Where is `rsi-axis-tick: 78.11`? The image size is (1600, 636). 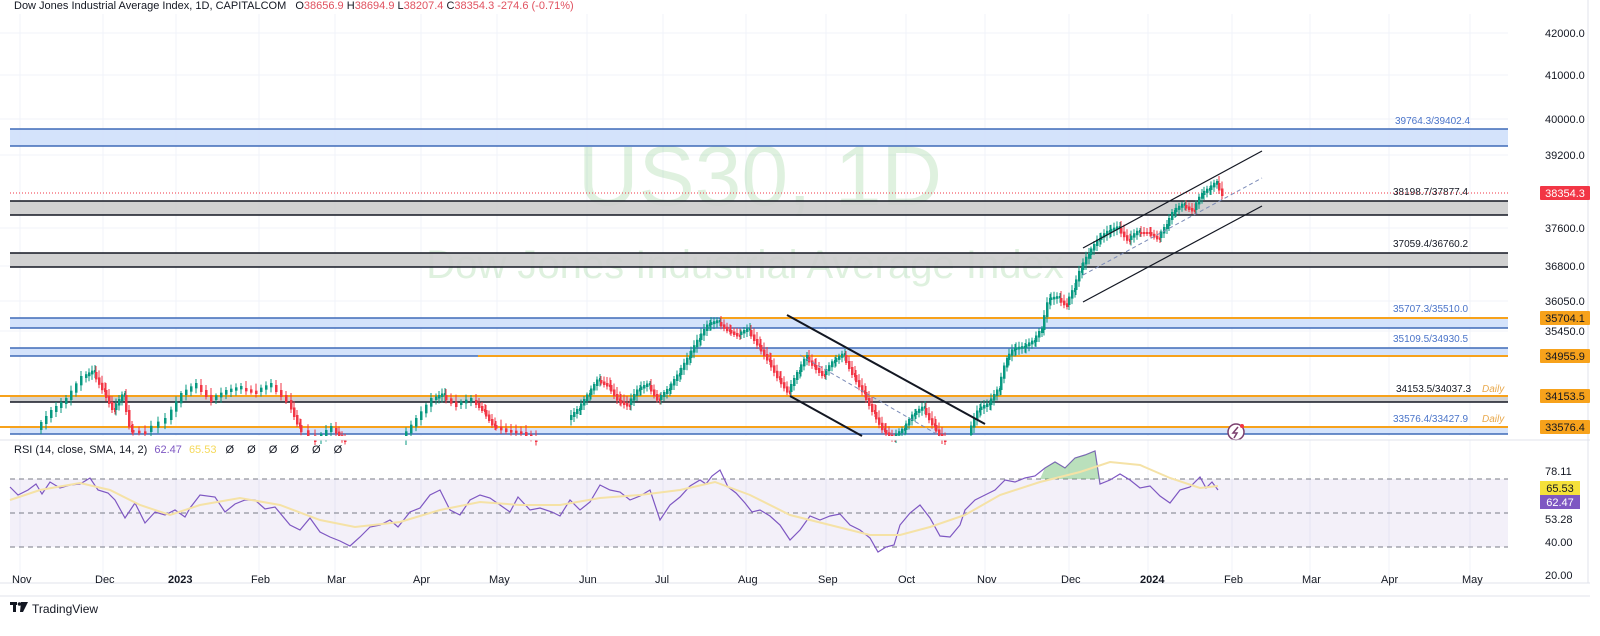 rsi-axis-tick: 78.11 is located at coordinates (1558, 472).